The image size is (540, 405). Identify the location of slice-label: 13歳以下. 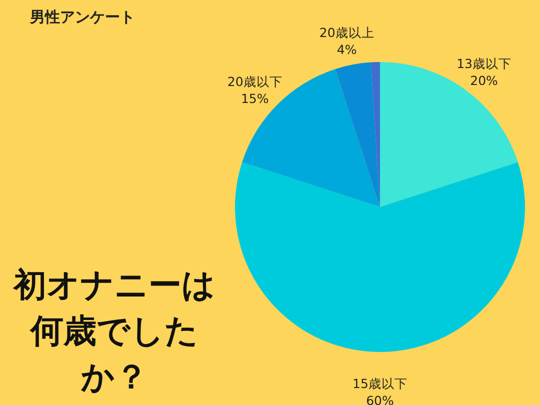
(484, 63).